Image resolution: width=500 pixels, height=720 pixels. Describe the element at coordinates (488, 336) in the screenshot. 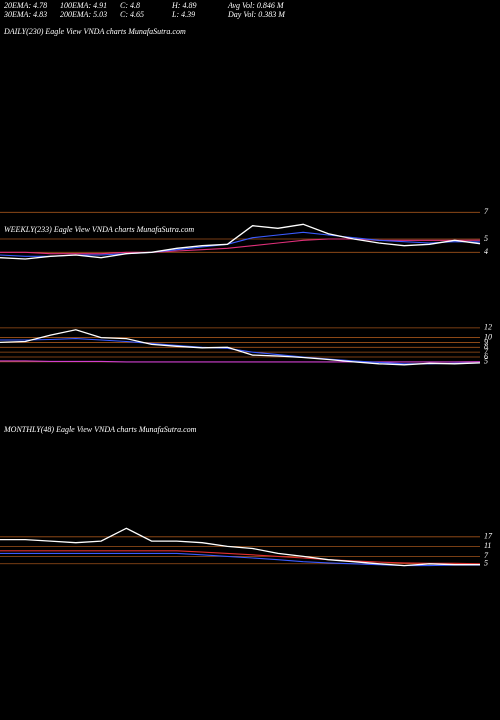

I see `y-tick-label: 10` at that location.